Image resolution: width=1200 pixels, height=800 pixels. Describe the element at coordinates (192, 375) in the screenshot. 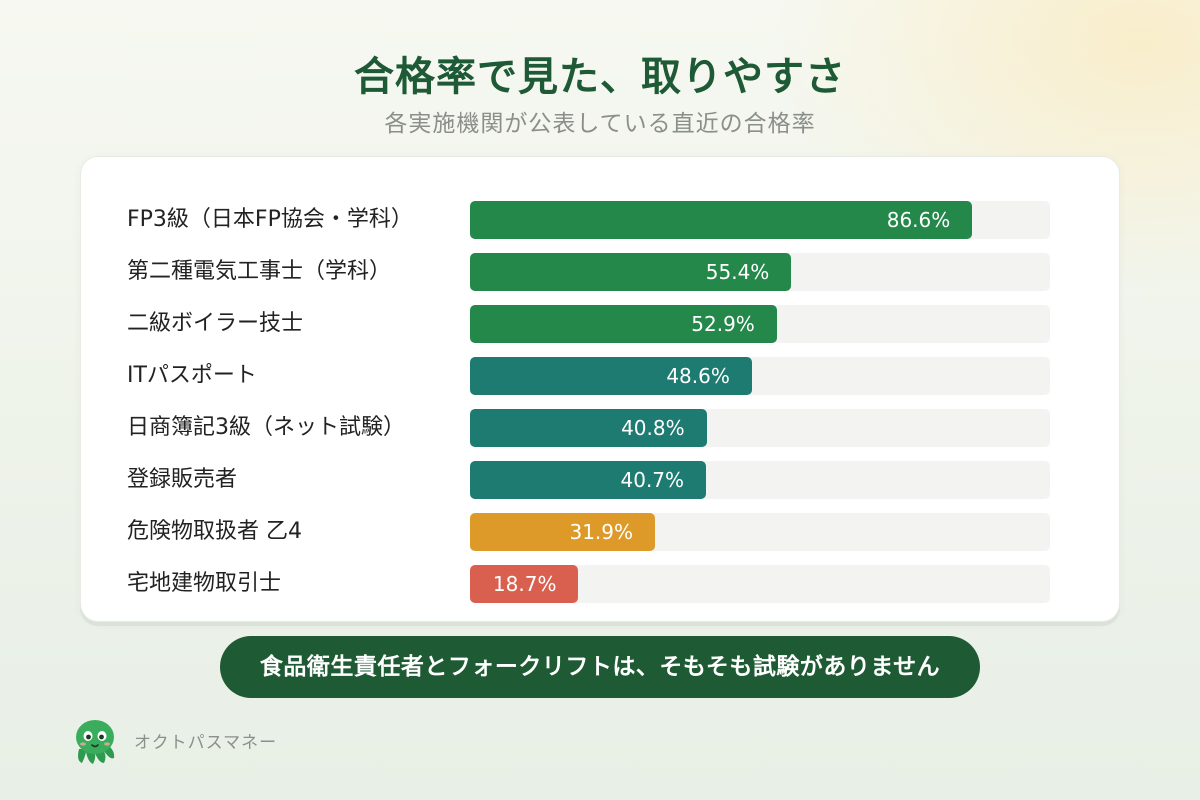

I see `category-label: ITパスポート` at that location.